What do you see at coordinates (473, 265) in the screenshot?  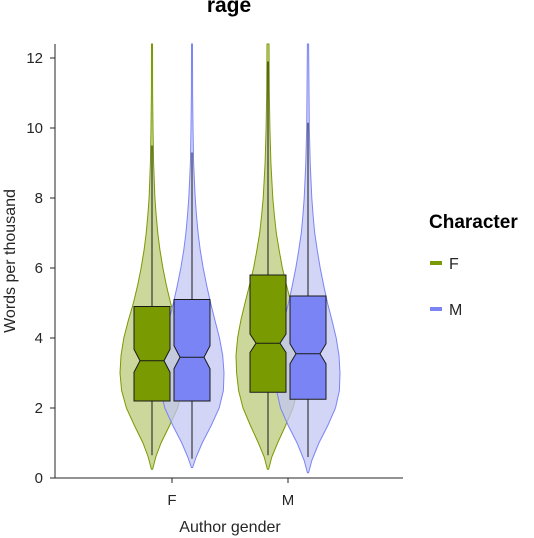 I see `legend: Character F M` at bounding box center [473, 265].